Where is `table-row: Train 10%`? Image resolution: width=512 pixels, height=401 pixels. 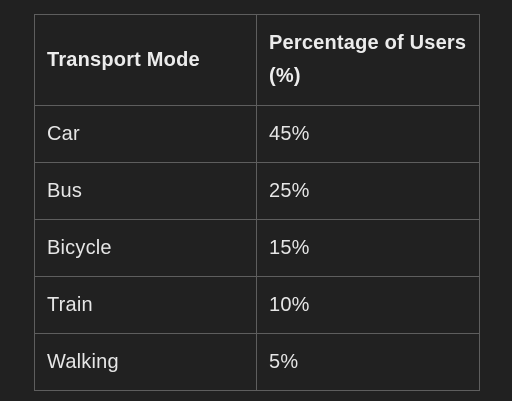
table-row: Train 10% is located at coordinates (257, 305).